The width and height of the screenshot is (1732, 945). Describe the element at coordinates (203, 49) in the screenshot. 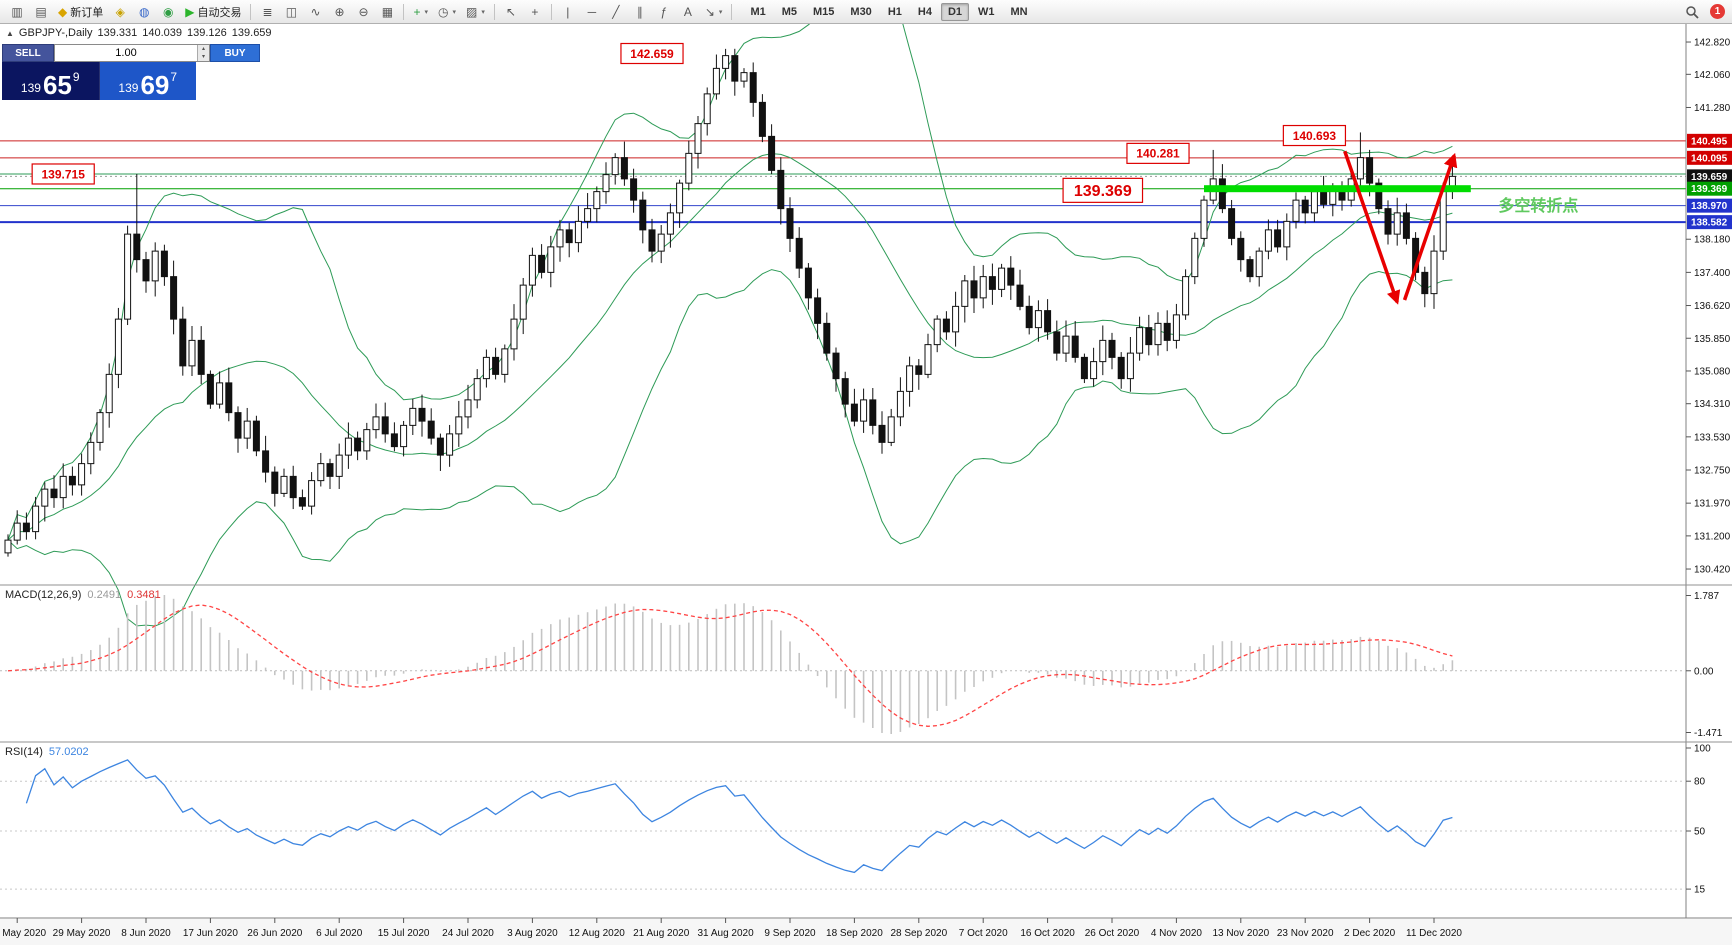

I see `volume-increase-button: ▴` at that location.